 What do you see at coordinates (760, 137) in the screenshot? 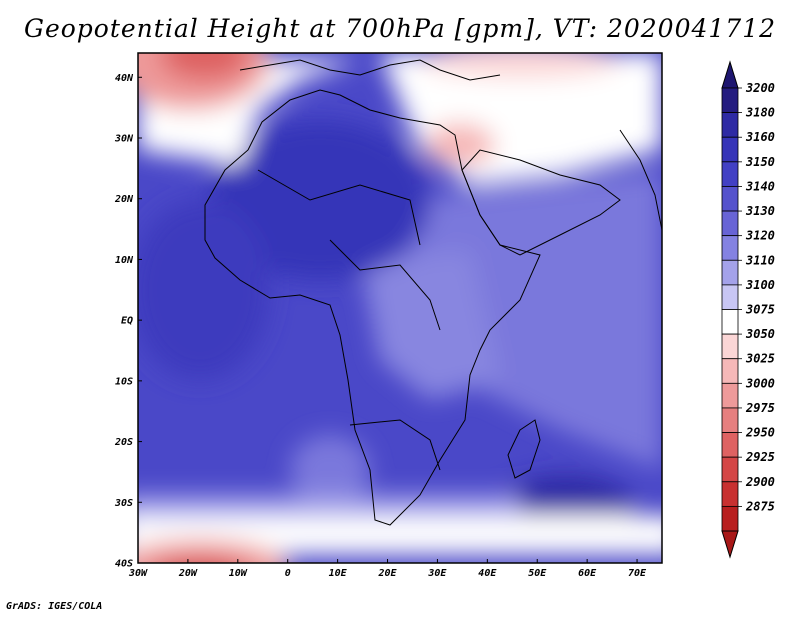
I see `legend-label: 3160` at bounding box center [760, 137].